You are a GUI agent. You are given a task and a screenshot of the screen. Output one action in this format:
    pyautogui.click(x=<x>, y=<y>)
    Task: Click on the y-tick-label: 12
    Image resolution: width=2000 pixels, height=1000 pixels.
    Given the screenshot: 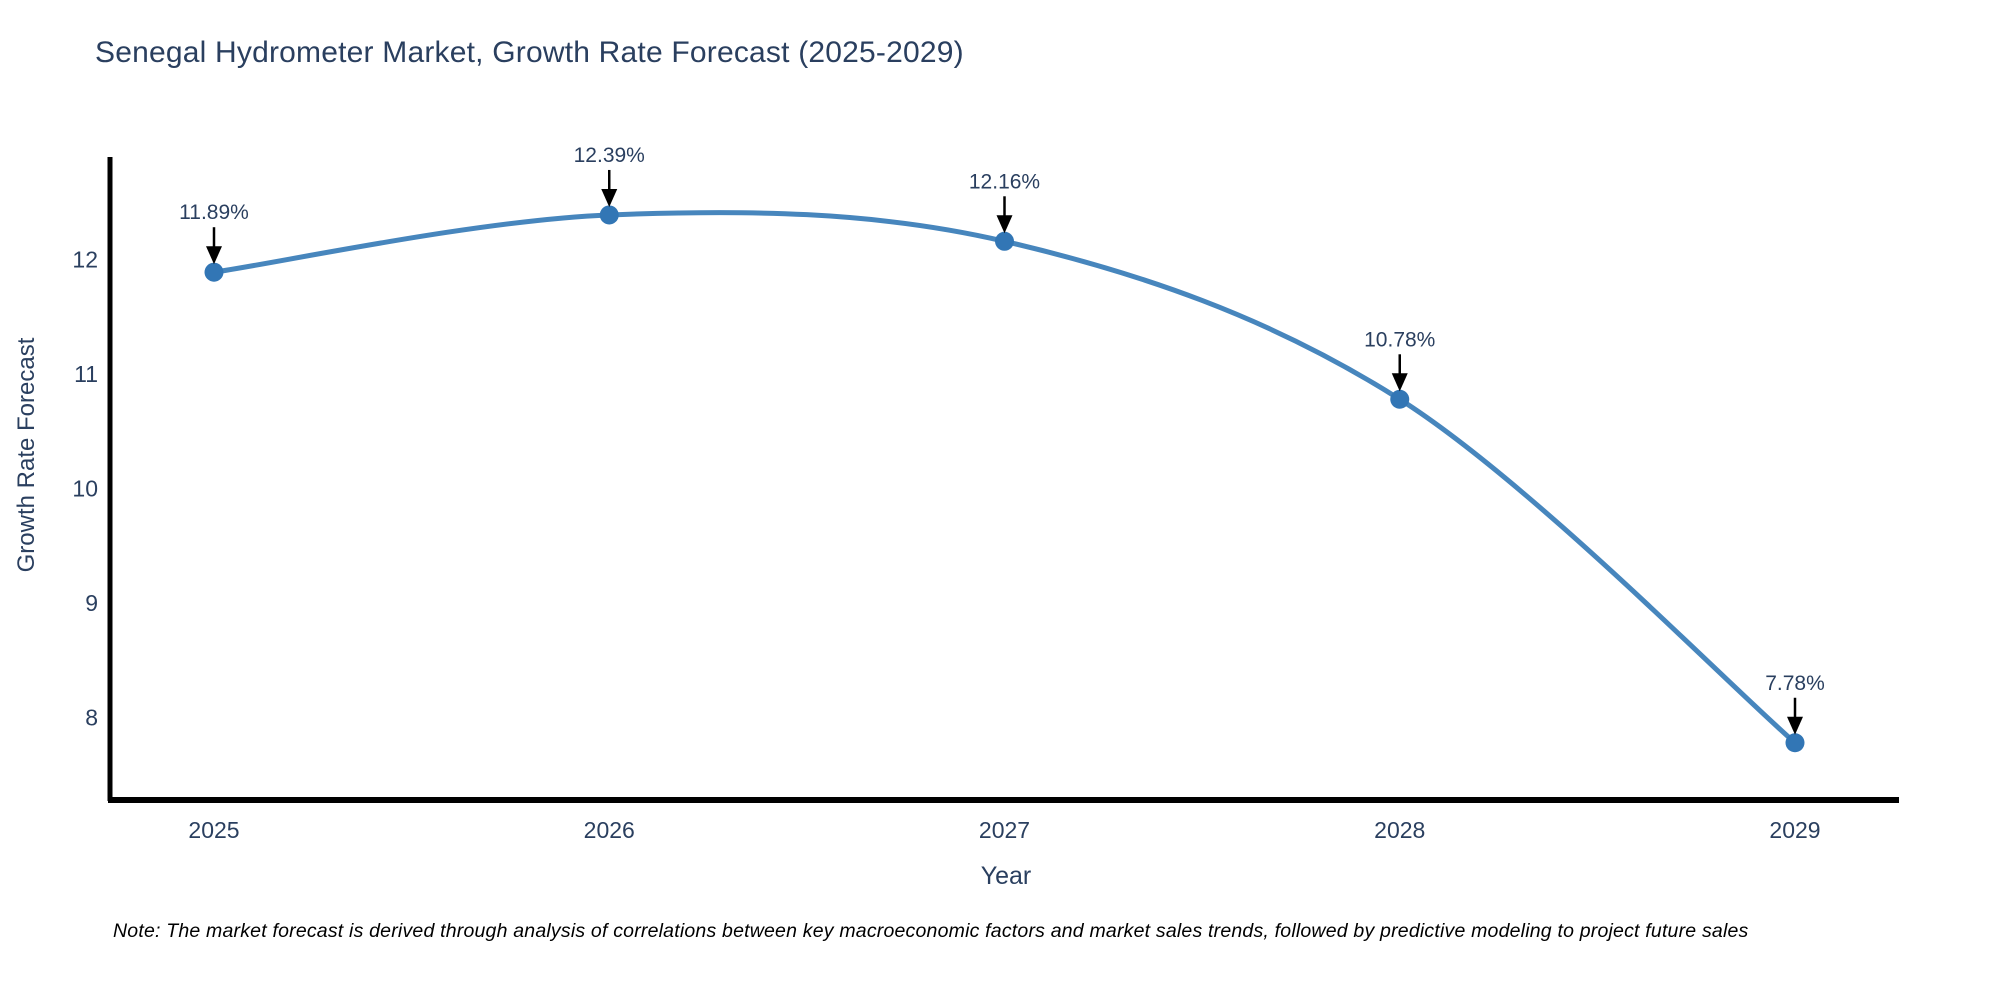 What is the action you would take?
    pyautogui.click(x=85, y=260)
    